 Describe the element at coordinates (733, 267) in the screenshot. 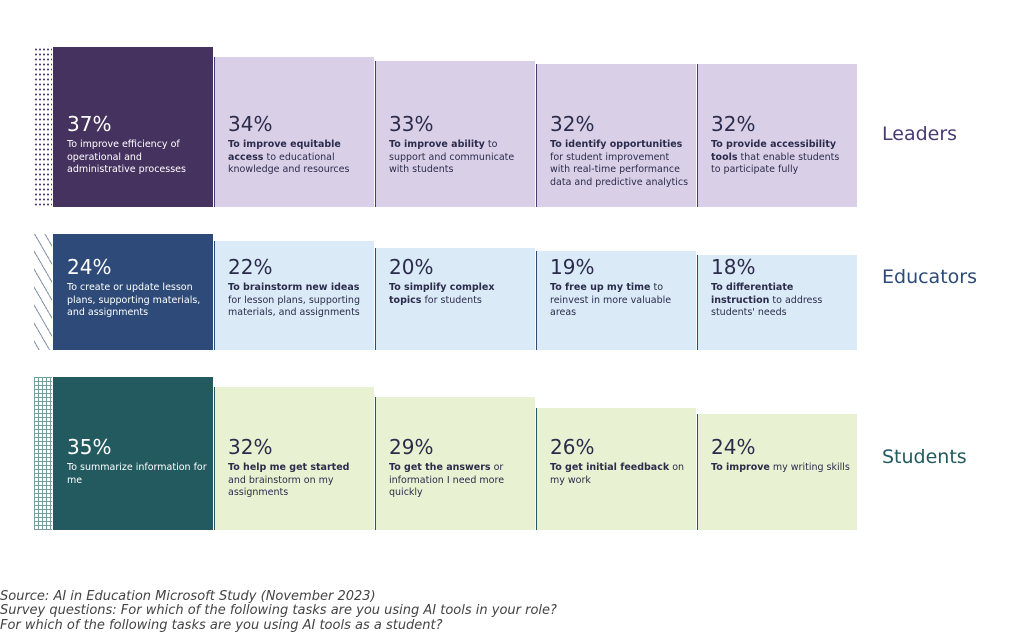

I see `value-label: 18%` at that location.